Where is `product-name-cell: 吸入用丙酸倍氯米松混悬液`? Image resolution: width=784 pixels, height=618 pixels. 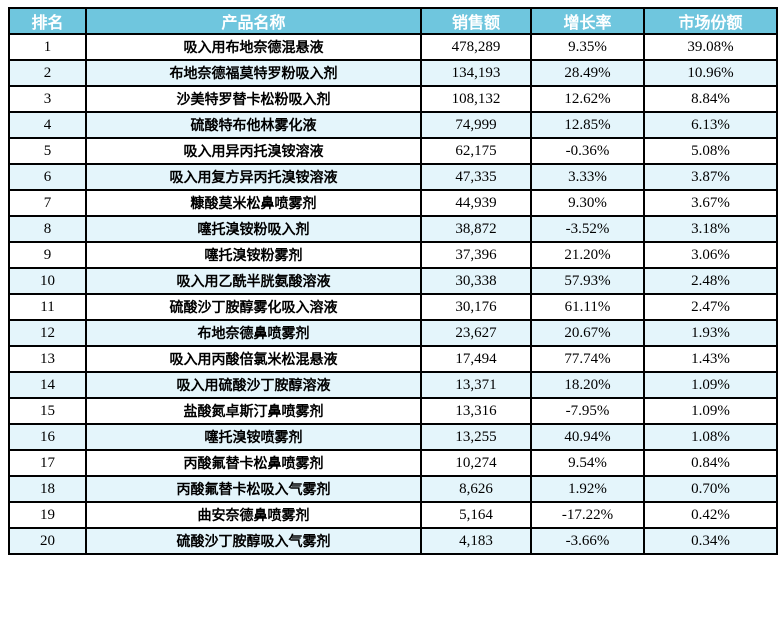
product-name-cell: 吸入用丙酸倍氯米松混悬液 is located at coordinates (253, 359).